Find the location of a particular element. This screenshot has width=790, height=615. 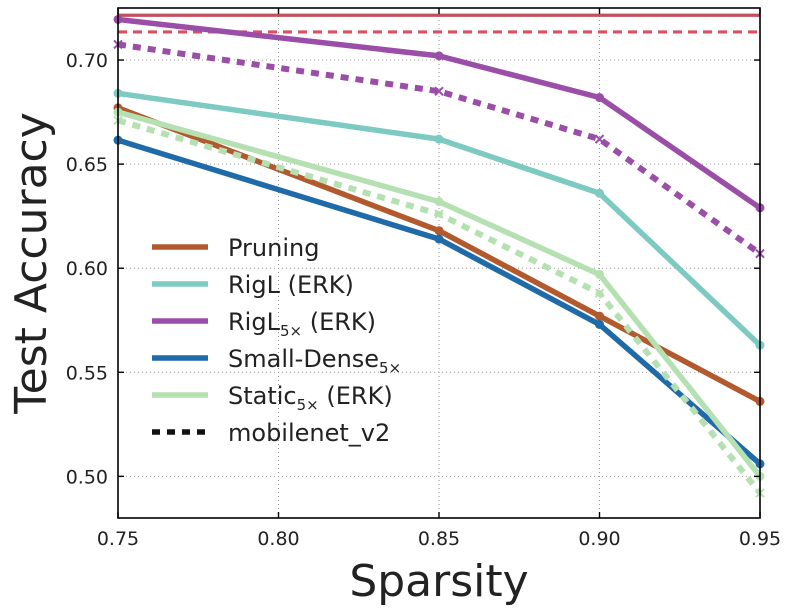

legend-label: mobilenet_v2 is located at coordinates (309, 433).